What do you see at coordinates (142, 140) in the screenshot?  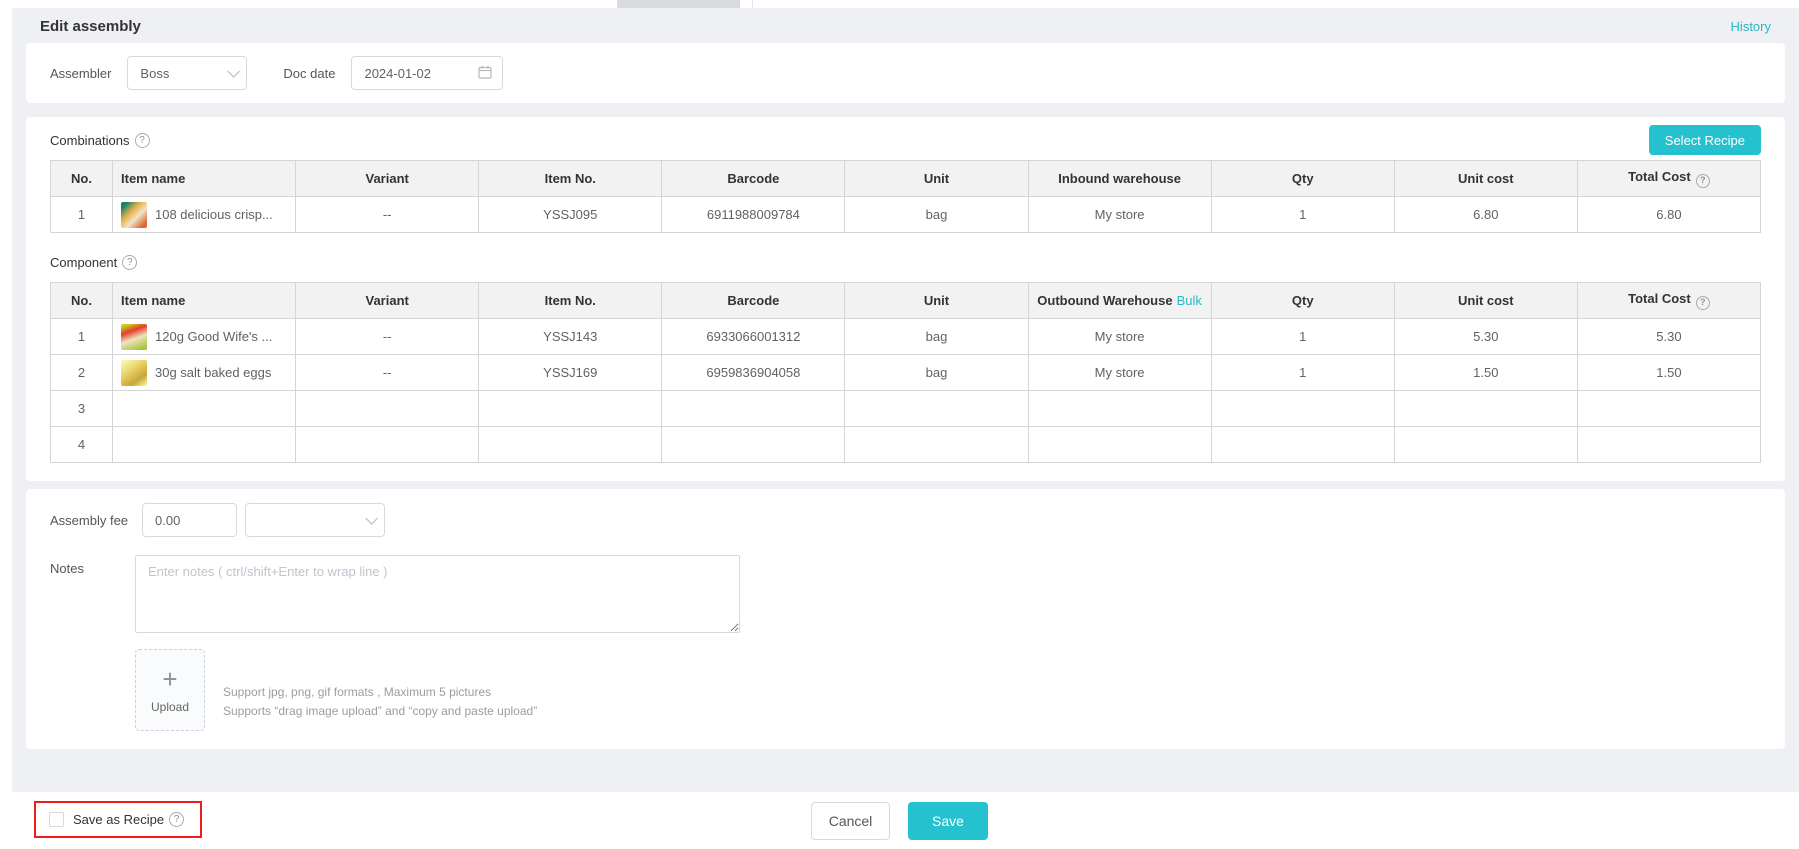 I see `combinations-help-icon: ?` at bounding box center [142, 140].